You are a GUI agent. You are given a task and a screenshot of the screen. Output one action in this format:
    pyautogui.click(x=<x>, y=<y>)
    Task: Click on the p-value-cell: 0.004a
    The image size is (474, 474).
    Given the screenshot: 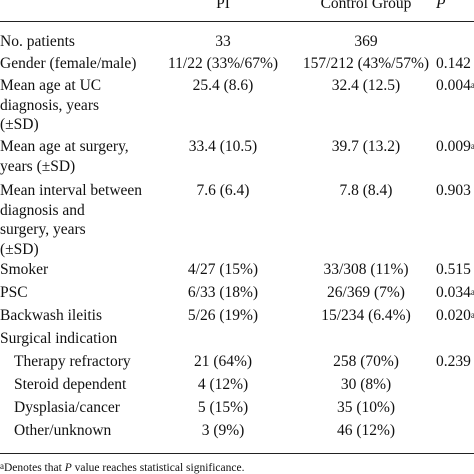 What is the action you would take?
    pyautogui.click(x=455, y=86)
    